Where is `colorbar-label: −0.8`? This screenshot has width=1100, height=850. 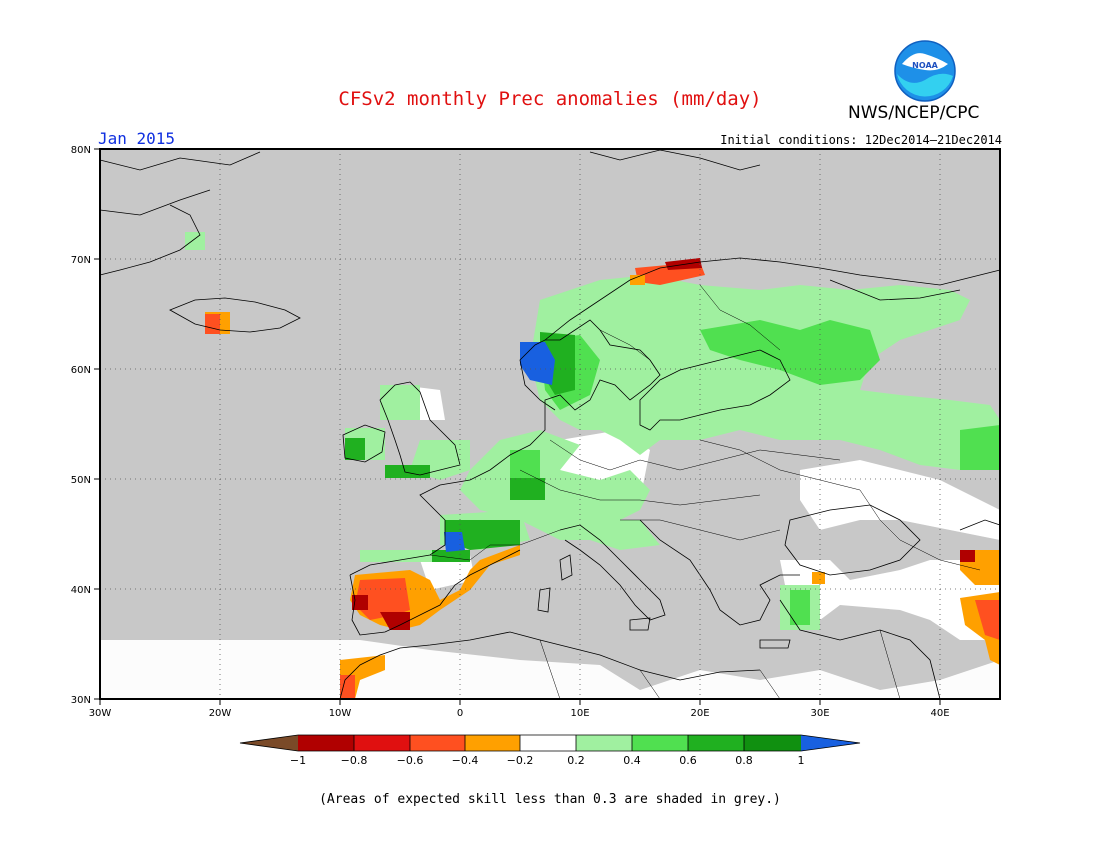 colorbar-label: −0.8 is located at coordinates (354, 760).